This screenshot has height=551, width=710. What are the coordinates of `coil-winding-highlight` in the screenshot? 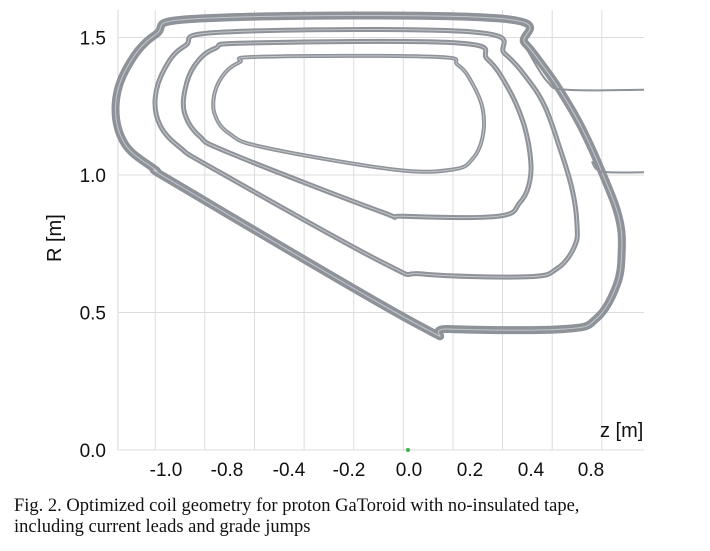 It's located at (348, 114).